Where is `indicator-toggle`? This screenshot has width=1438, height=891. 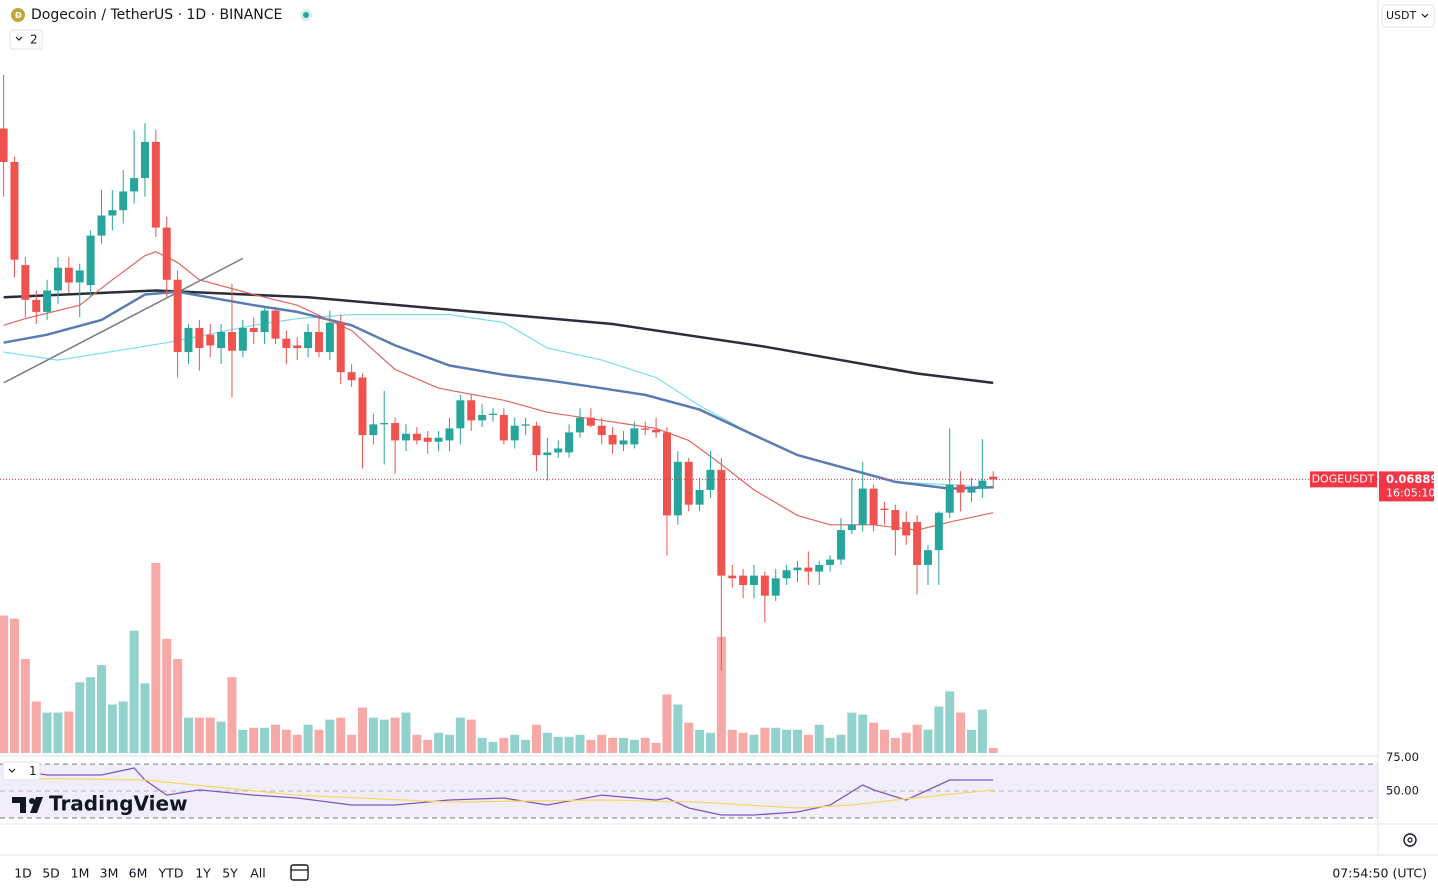 indicator-toggle is located at coordinates (26, 39).